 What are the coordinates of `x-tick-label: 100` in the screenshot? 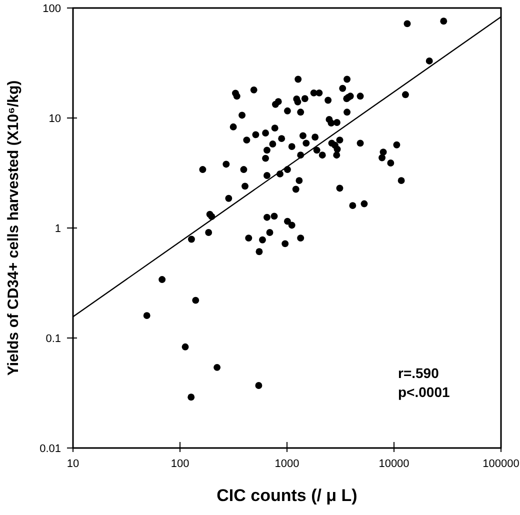 It's located at (180, 464).